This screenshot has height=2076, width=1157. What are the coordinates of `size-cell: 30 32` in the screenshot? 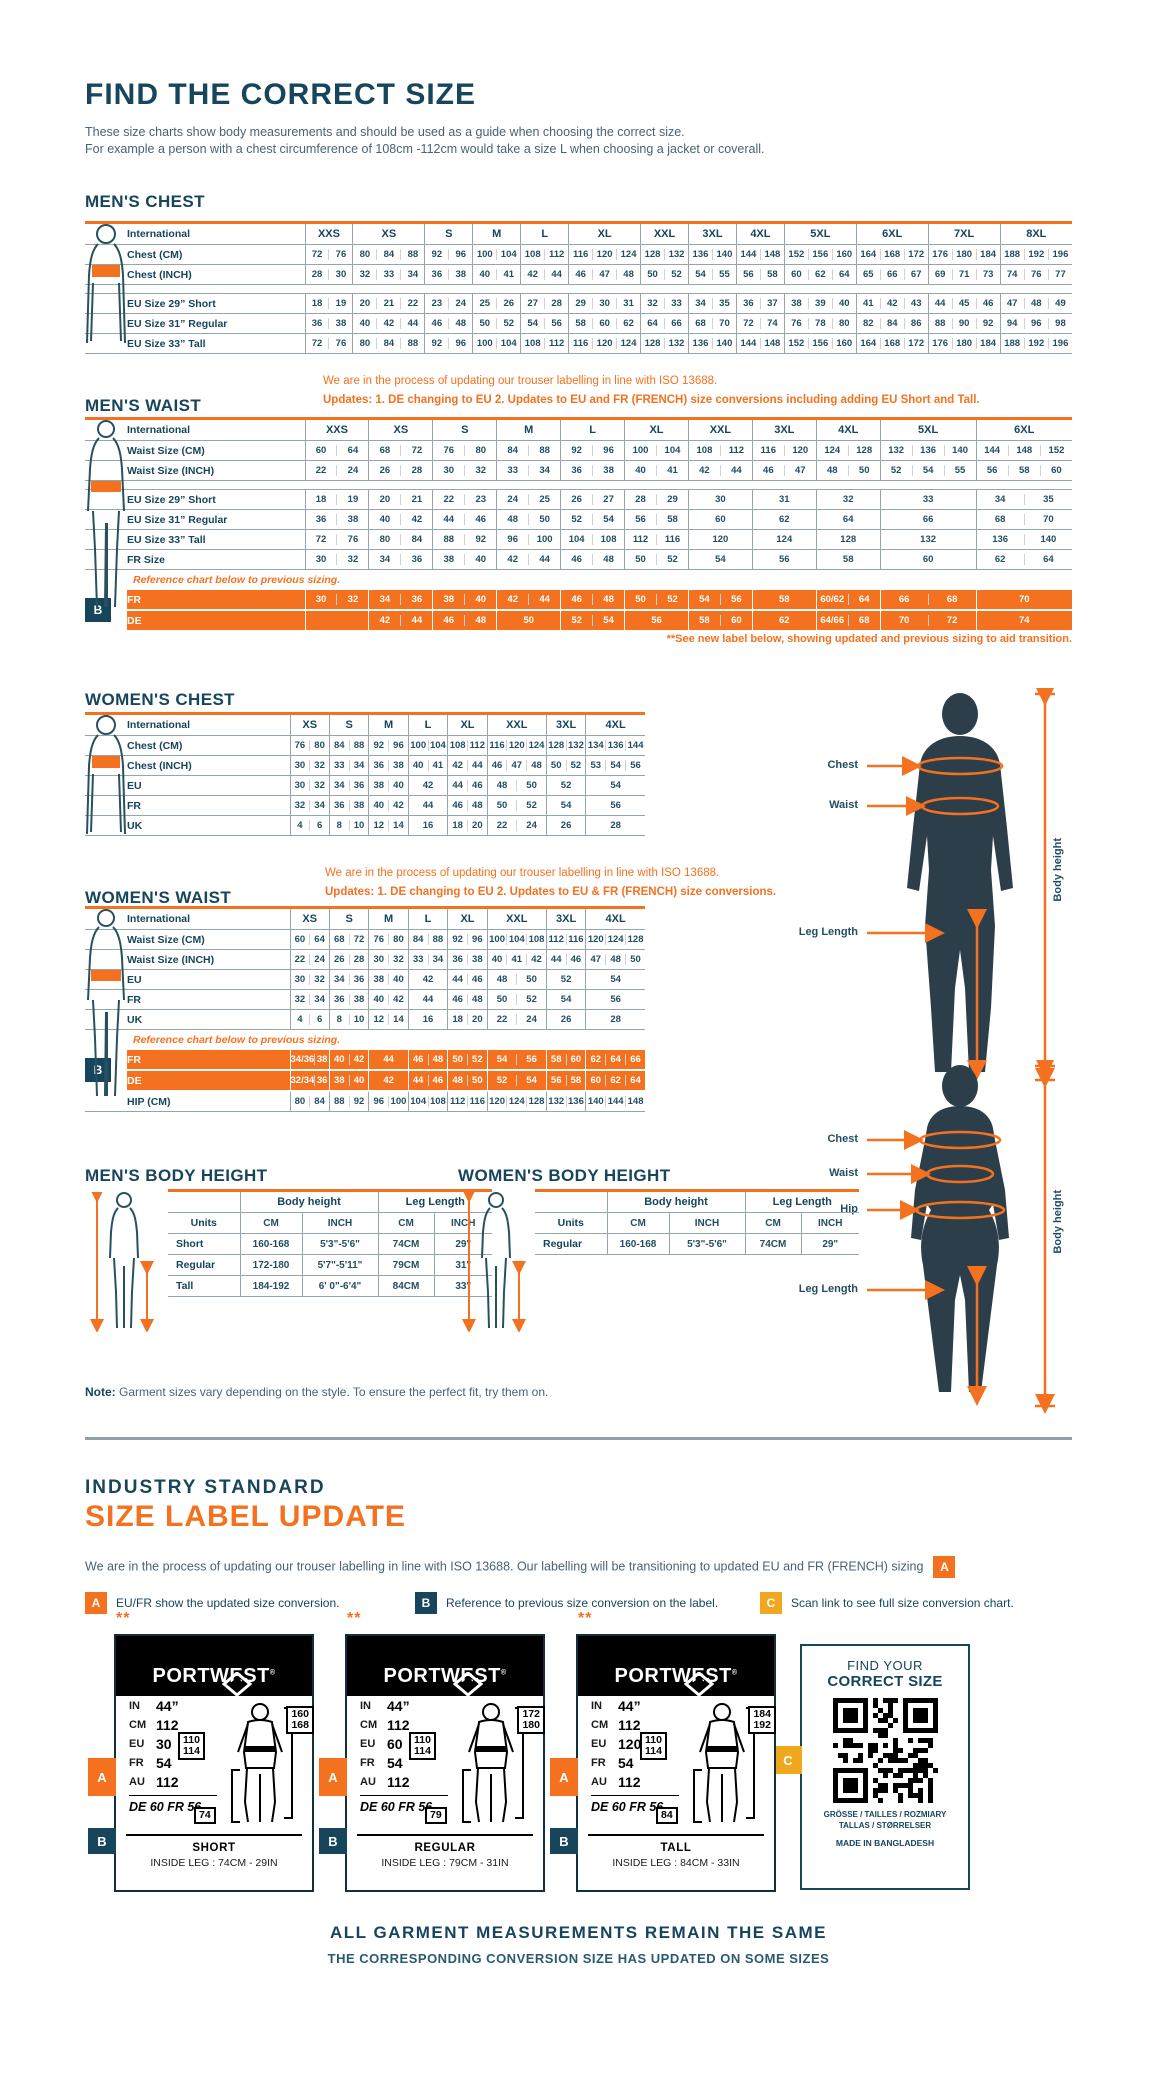 It's located at (464, 470).